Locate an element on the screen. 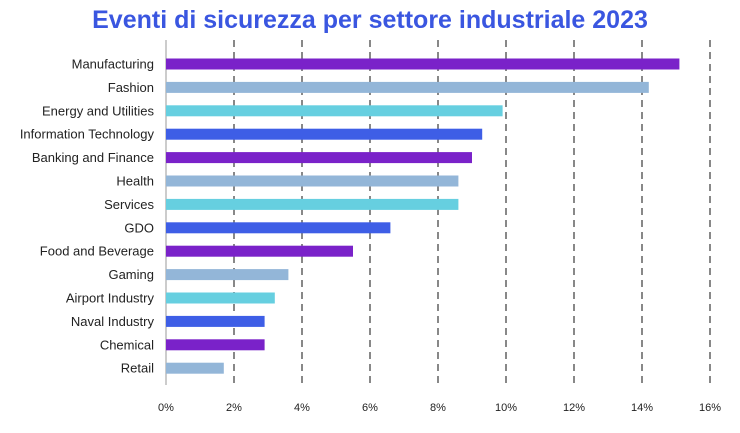  x-tick-label: 16% is located at coordinates (710, 408).